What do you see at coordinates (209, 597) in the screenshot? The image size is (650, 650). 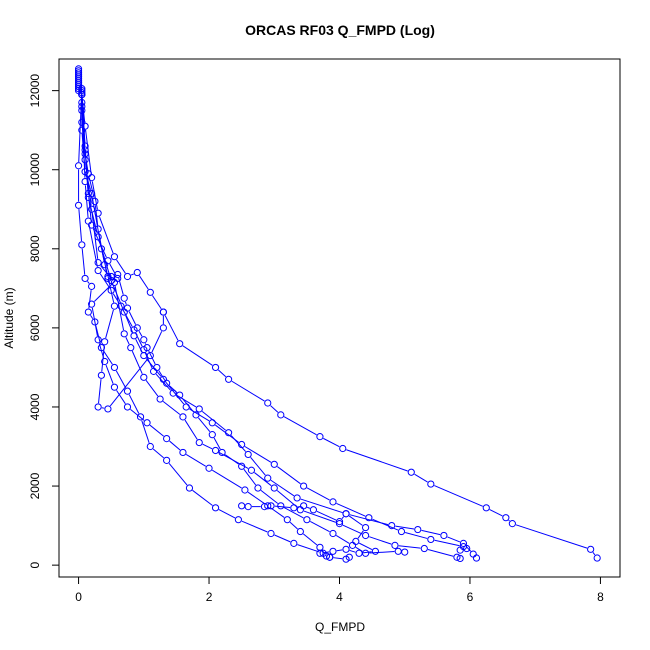 I see `x-tick-label: 2` at bounding box center [209, 597].